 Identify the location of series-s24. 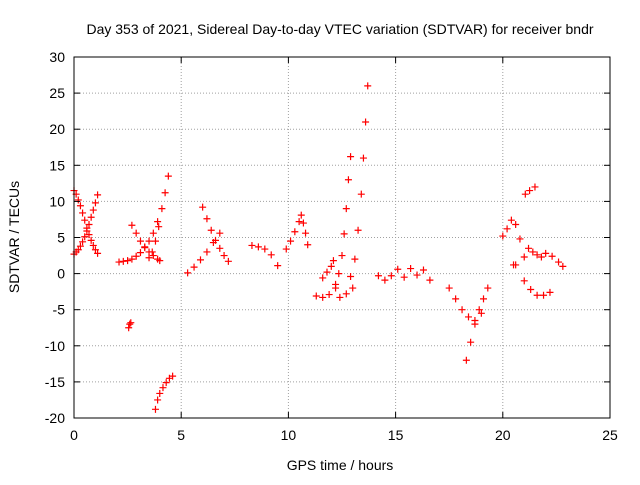
(530, 190).